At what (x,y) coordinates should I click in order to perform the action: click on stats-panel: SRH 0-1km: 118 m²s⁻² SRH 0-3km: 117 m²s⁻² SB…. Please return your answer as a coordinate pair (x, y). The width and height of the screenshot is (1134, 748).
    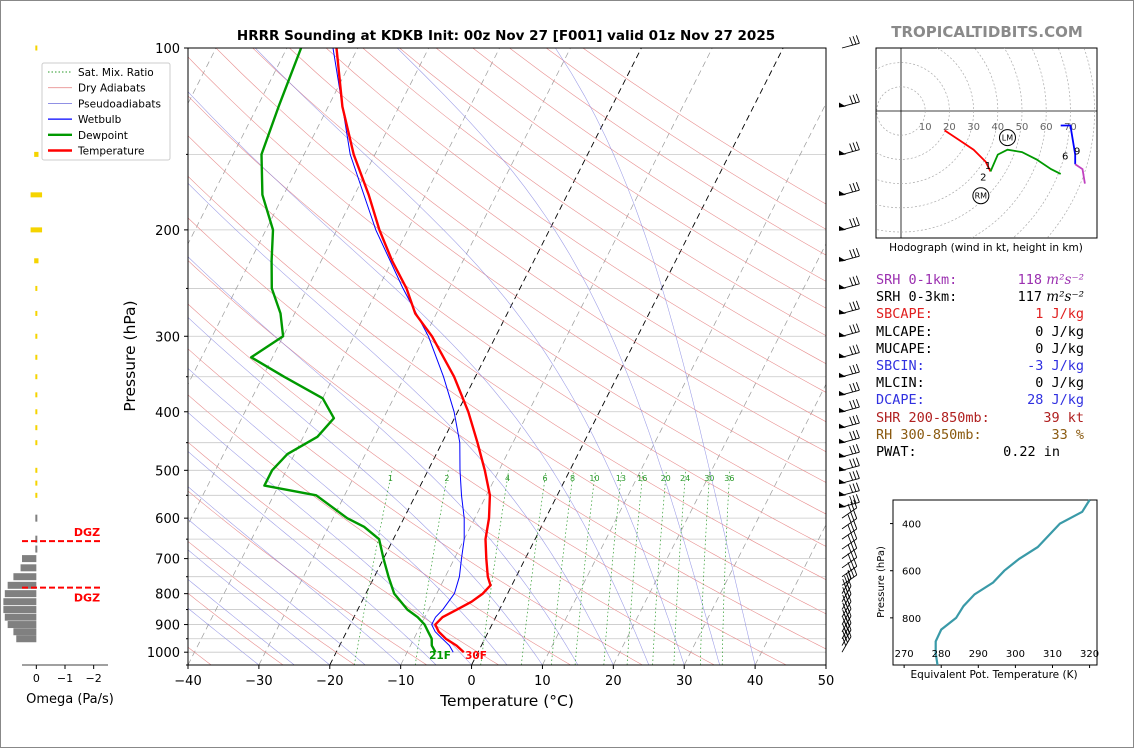
    Looking at the image, I should click on (996, 366).